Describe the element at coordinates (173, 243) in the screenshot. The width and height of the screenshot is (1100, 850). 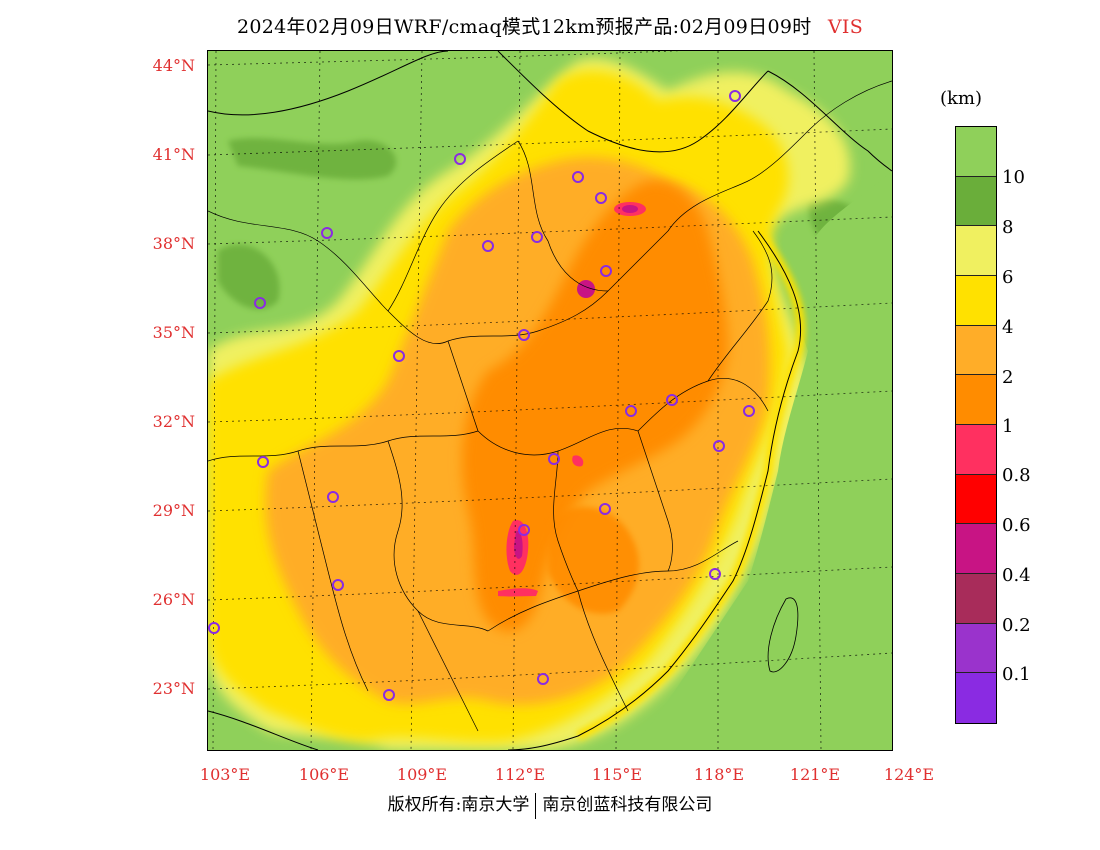
I see `lat-label-38n: 38°N` at that location.